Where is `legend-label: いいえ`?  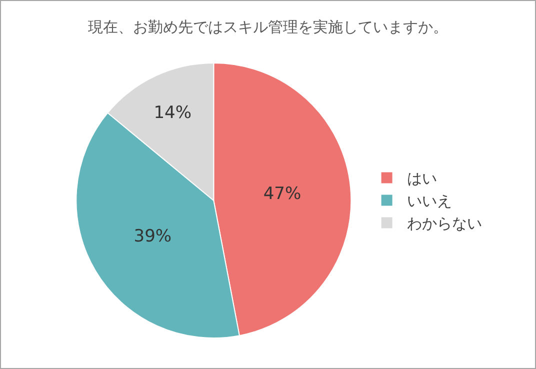 legend-label: いいえ is located at coordinates (429, 201).